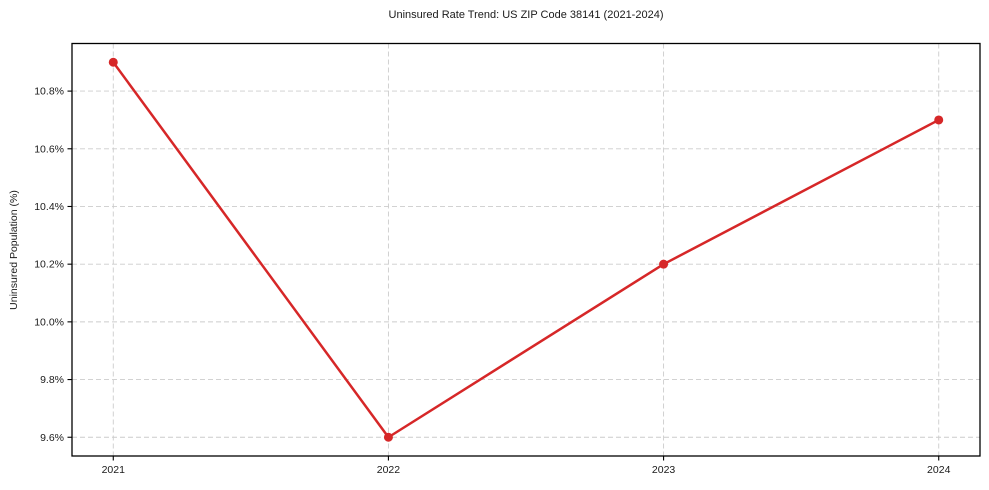 The height and width of the screenshot is (490, 989). Describe the element at coordinates (49, 265) in the screenshot. I see `y-tick-label: 10.2%` at that location.